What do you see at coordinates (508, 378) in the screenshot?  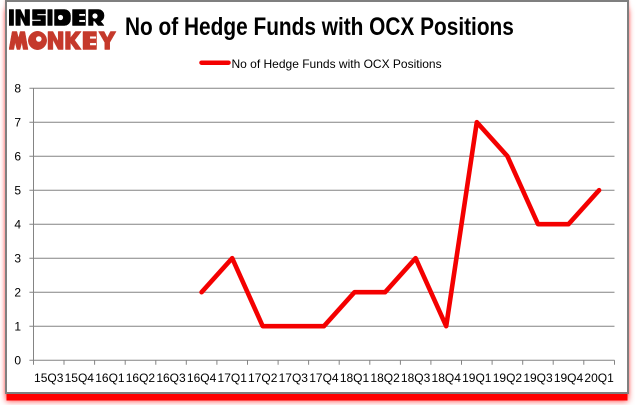 I see `svg-text: 19Q2` at bounding box center [508, 378].